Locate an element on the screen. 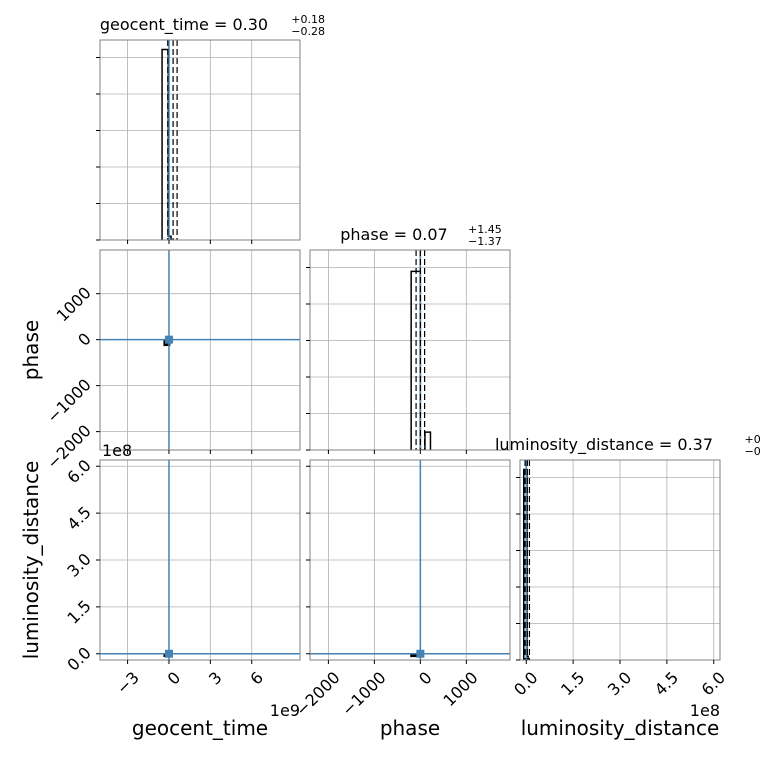  xtick-label-phase-0: −2000 is located at coordinates (318, 694).